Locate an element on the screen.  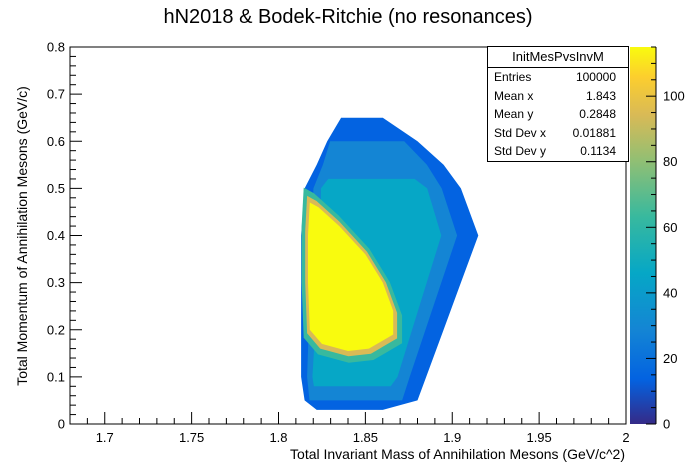
stats-value: 0.1134 is located at coordinates (598, 151).